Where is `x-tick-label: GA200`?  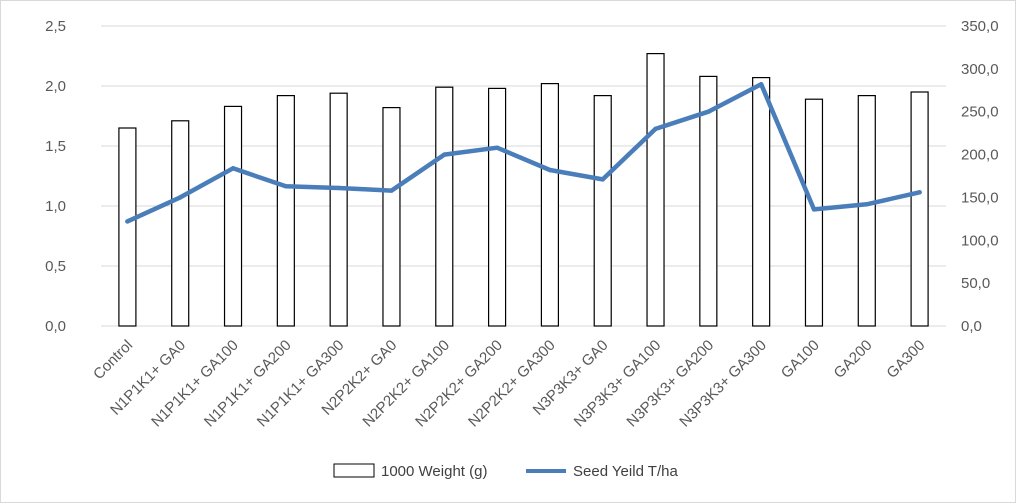
x-tick-label: GA200 is located at coordinates (853, 359).